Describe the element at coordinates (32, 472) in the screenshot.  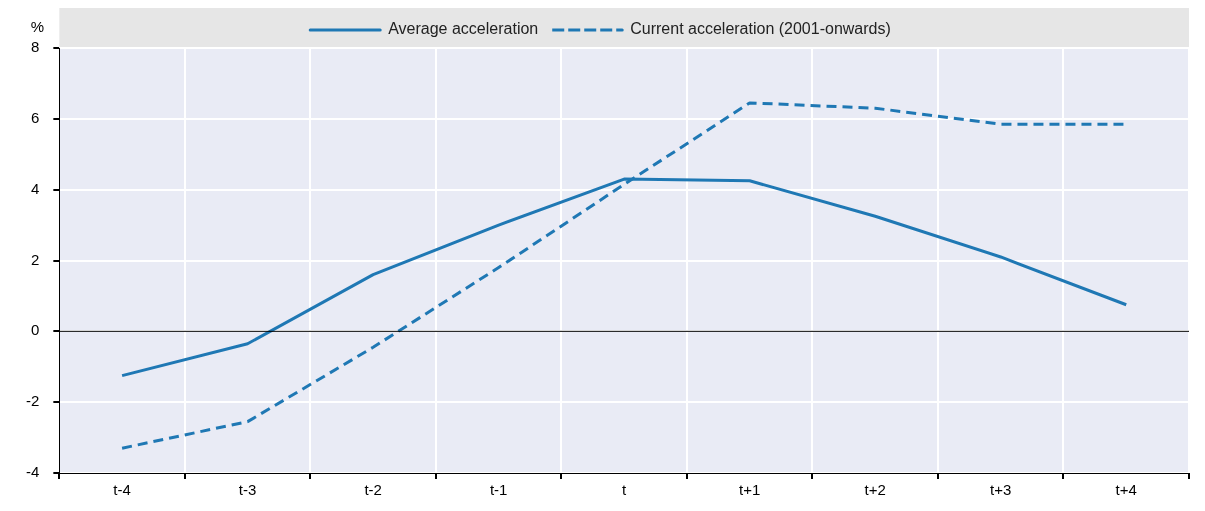
I see `y-tick-label: -4` at that location.